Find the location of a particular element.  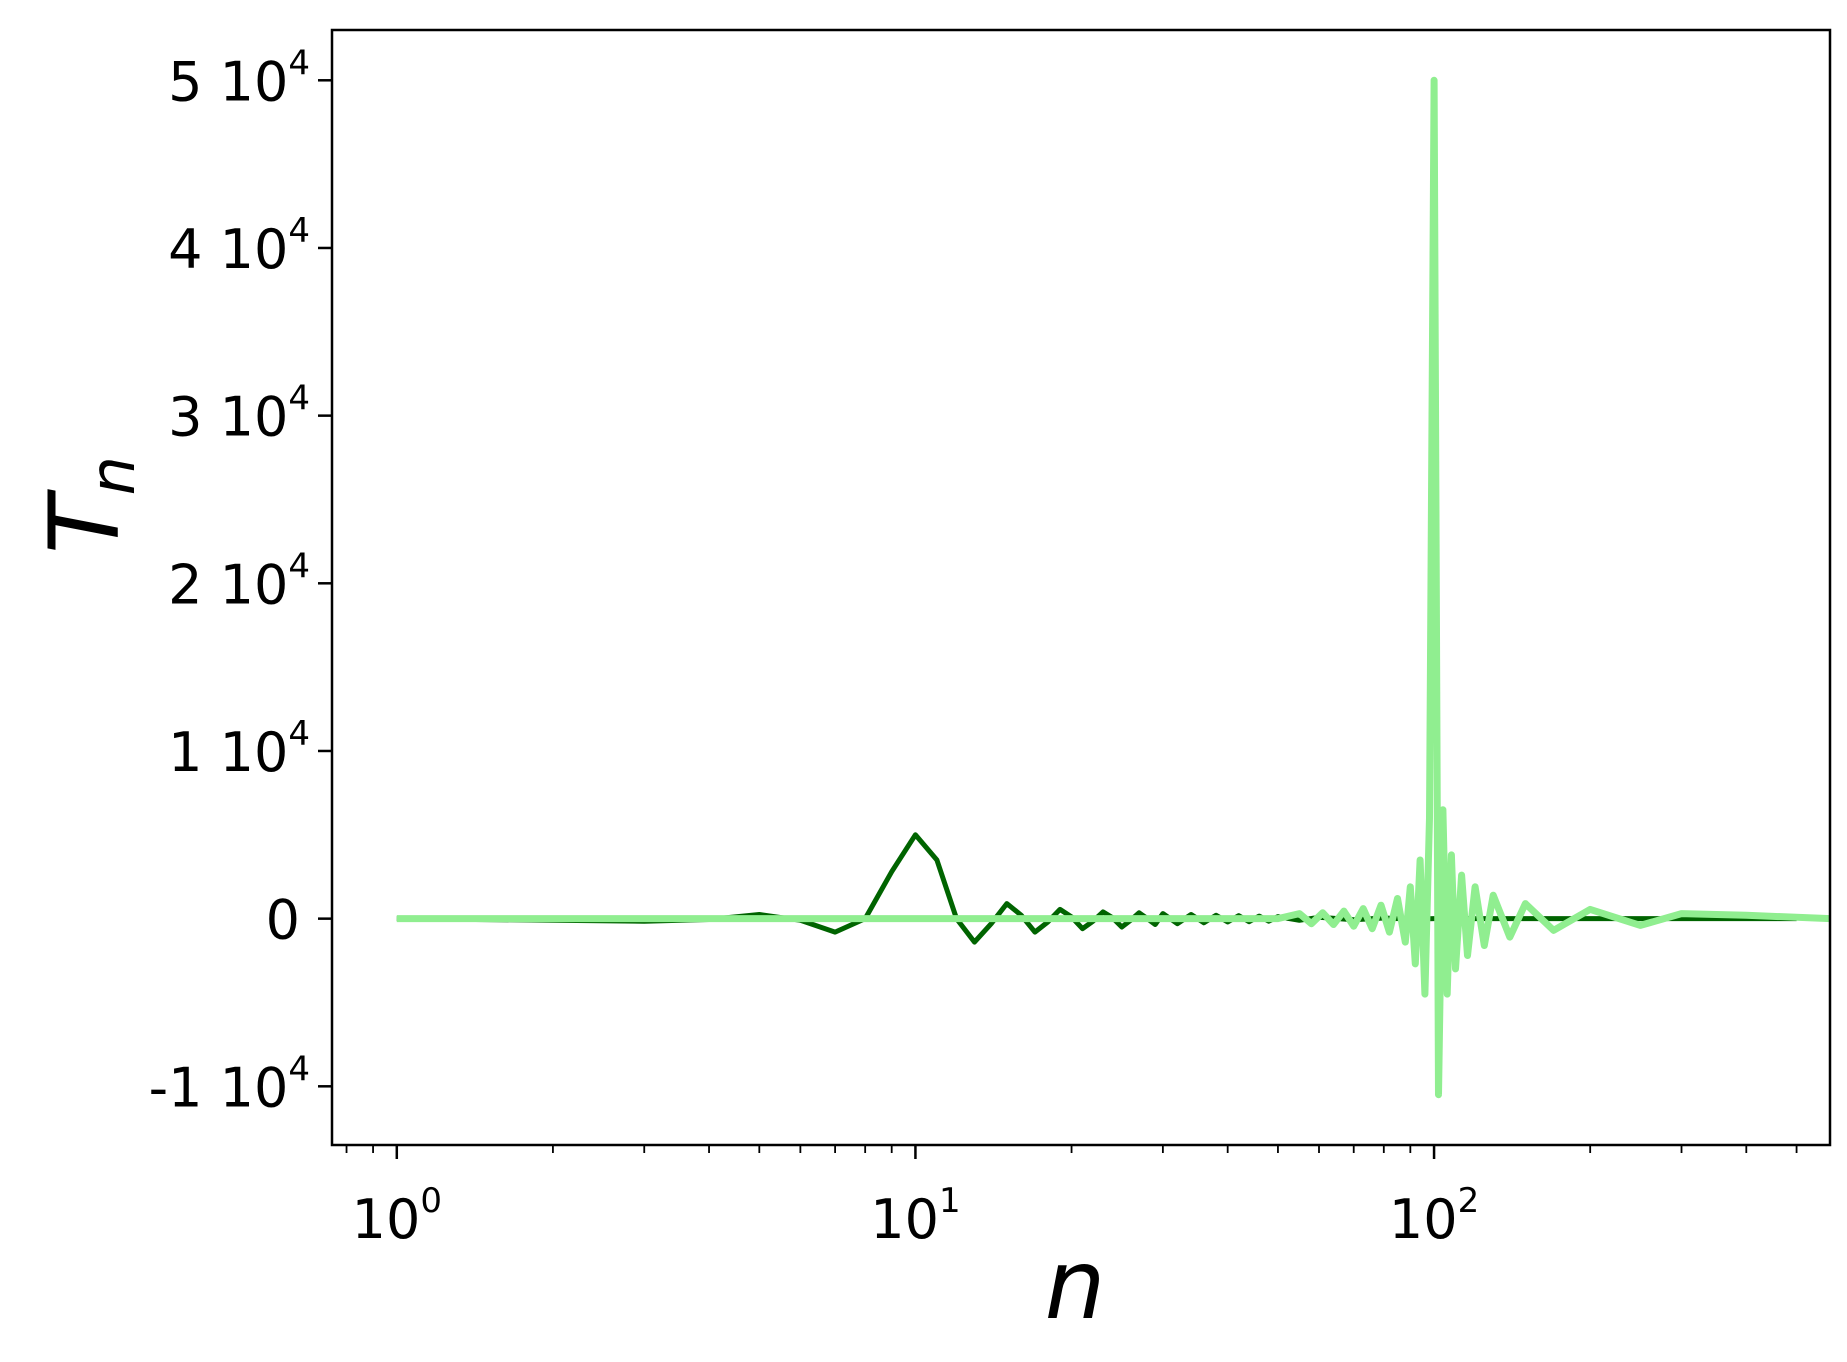

y-tick-label-2: 3 104 is located at coordinates (239, 414).